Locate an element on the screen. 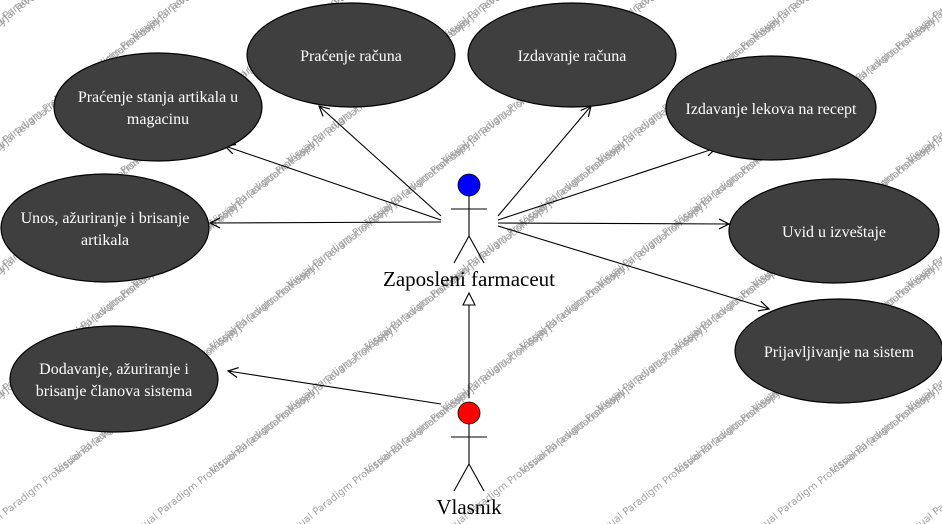 Image resolution: width=942 pixels, height=524 pixels. use-case-label: Praćenje stanja artikala u is located at coordinates (158, 97).